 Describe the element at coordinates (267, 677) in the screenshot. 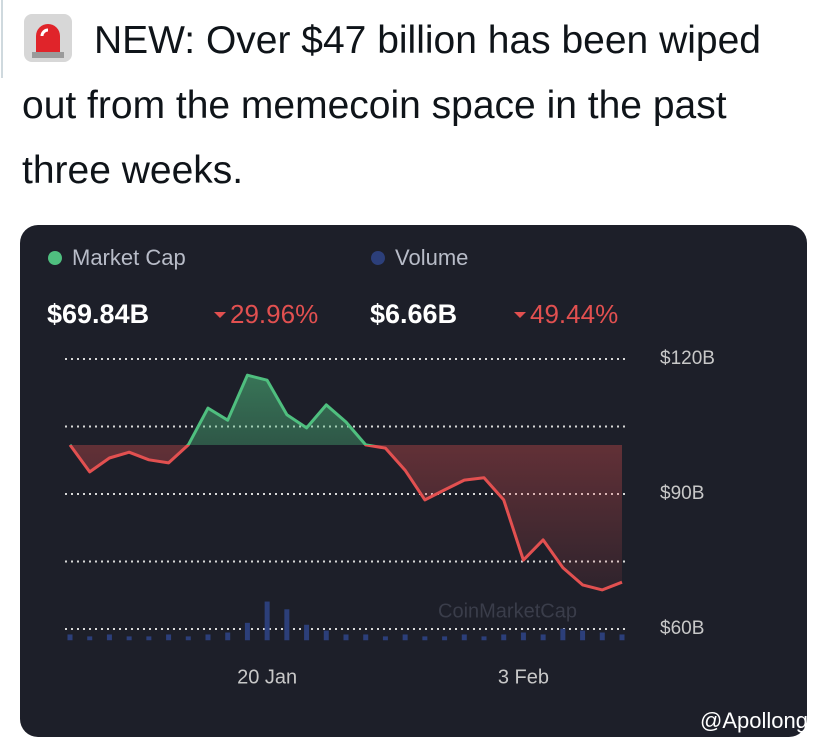

I see `x-tick-label: 20 Jan` at that location.